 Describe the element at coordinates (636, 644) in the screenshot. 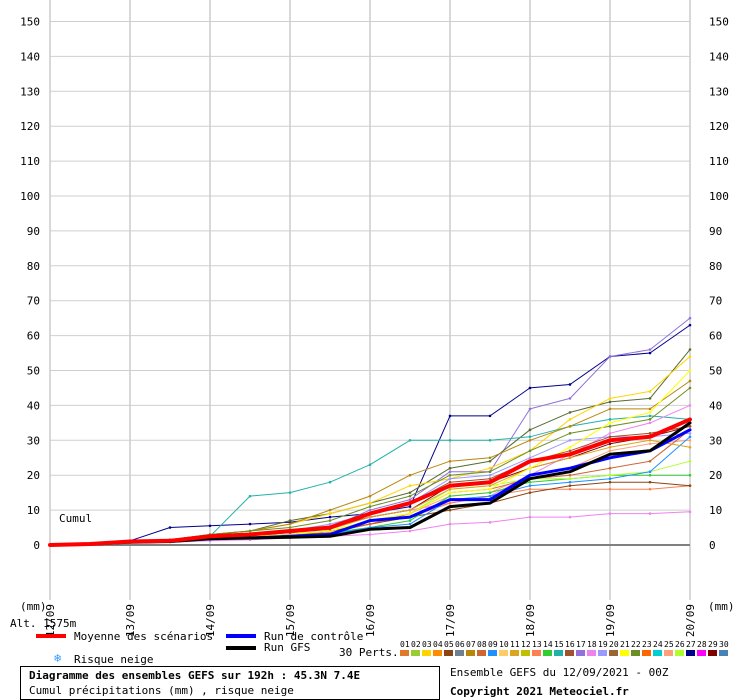

I see `pert-label: 22` at that location.